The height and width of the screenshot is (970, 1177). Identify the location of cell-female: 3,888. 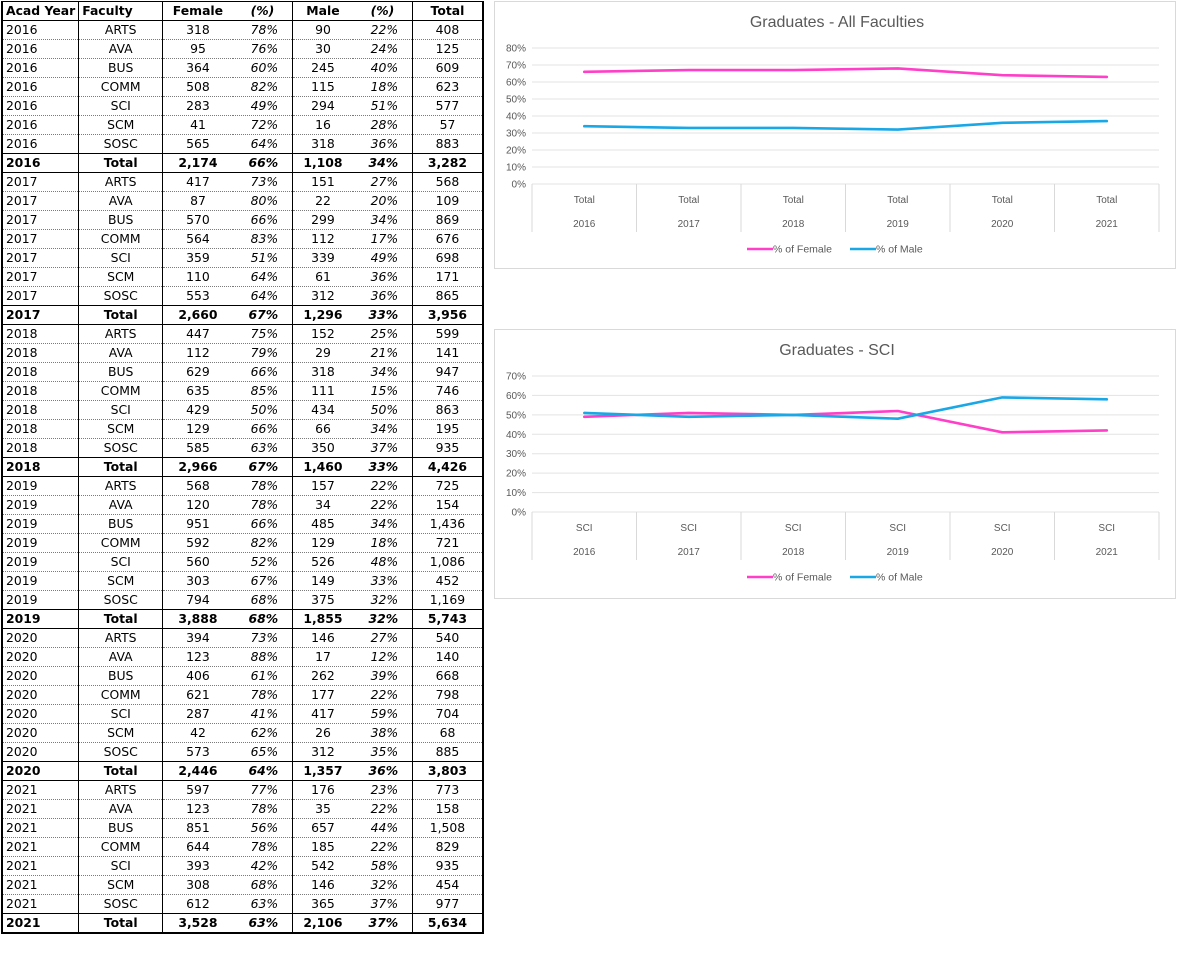
(197, 619).